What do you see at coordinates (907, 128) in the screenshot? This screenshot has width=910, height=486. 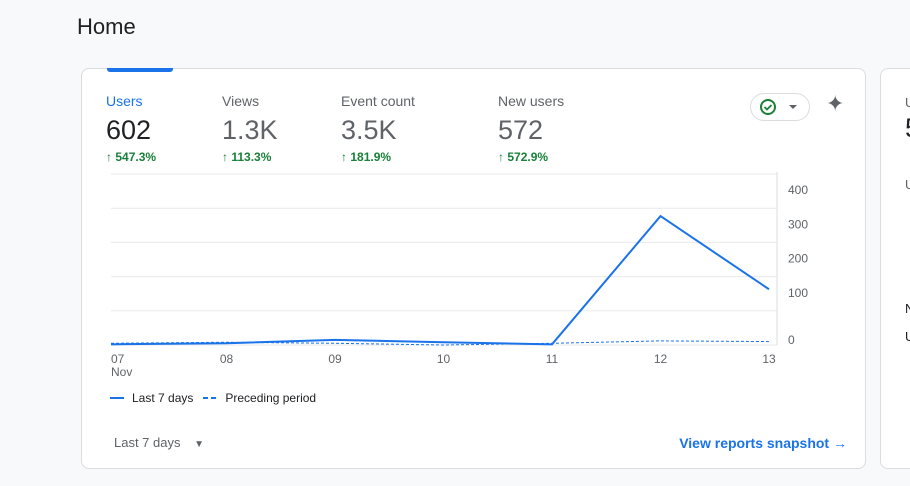 I see `card2-value: 5` at bounding box center [907, 128].